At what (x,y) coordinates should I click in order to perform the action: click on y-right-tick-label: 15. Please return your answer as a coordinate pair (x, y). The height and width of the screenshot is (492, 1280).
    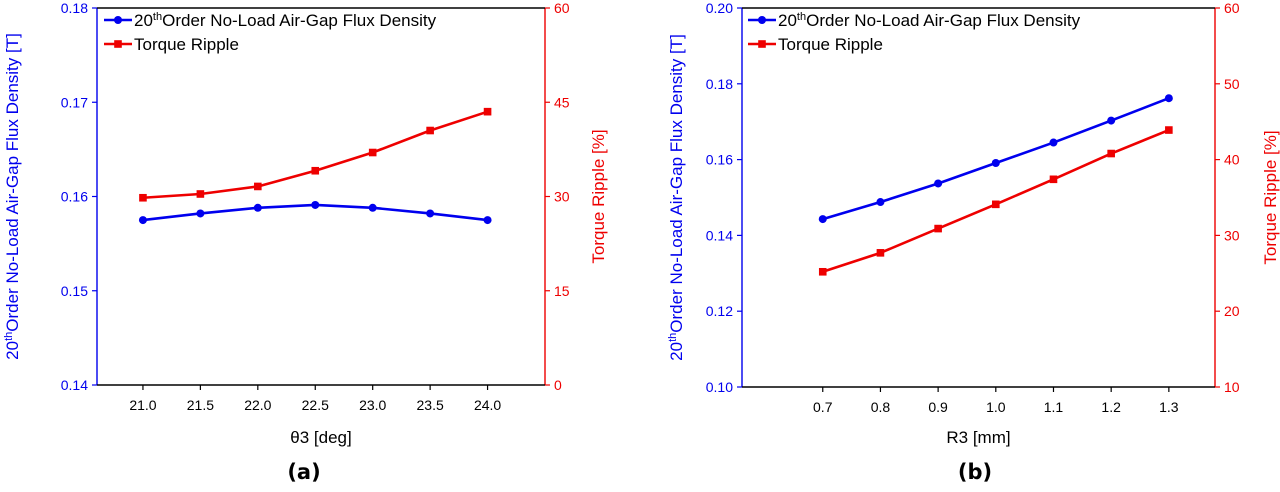
    Looking at the image, I should click on (562, 291).